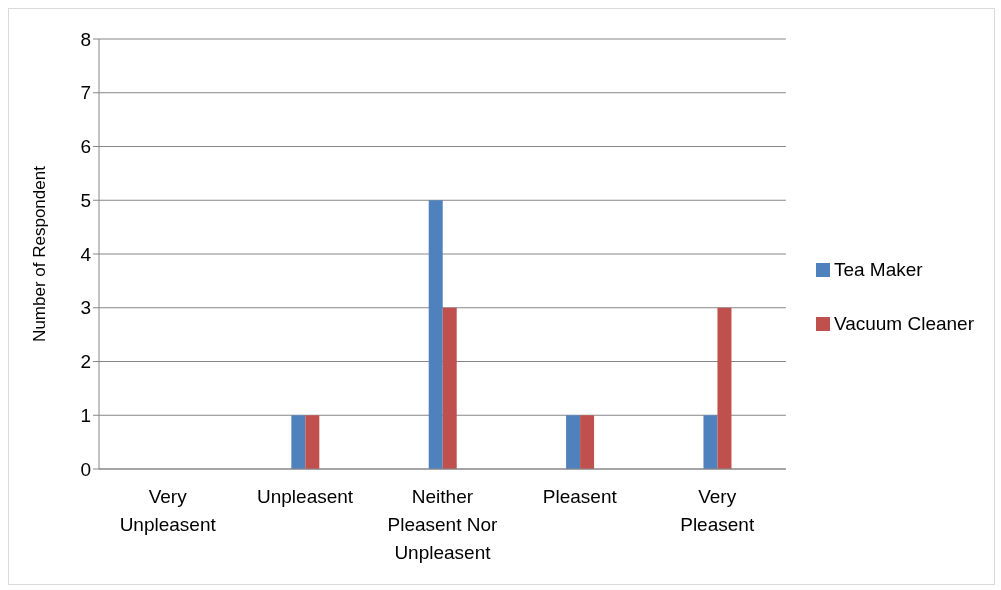 Image resolution: width=1001 pixels, height=590 pixels. Describe the element at coordinates (580, 496) in the screenshot. I see `x-tick-label: Pleasent` at that location.